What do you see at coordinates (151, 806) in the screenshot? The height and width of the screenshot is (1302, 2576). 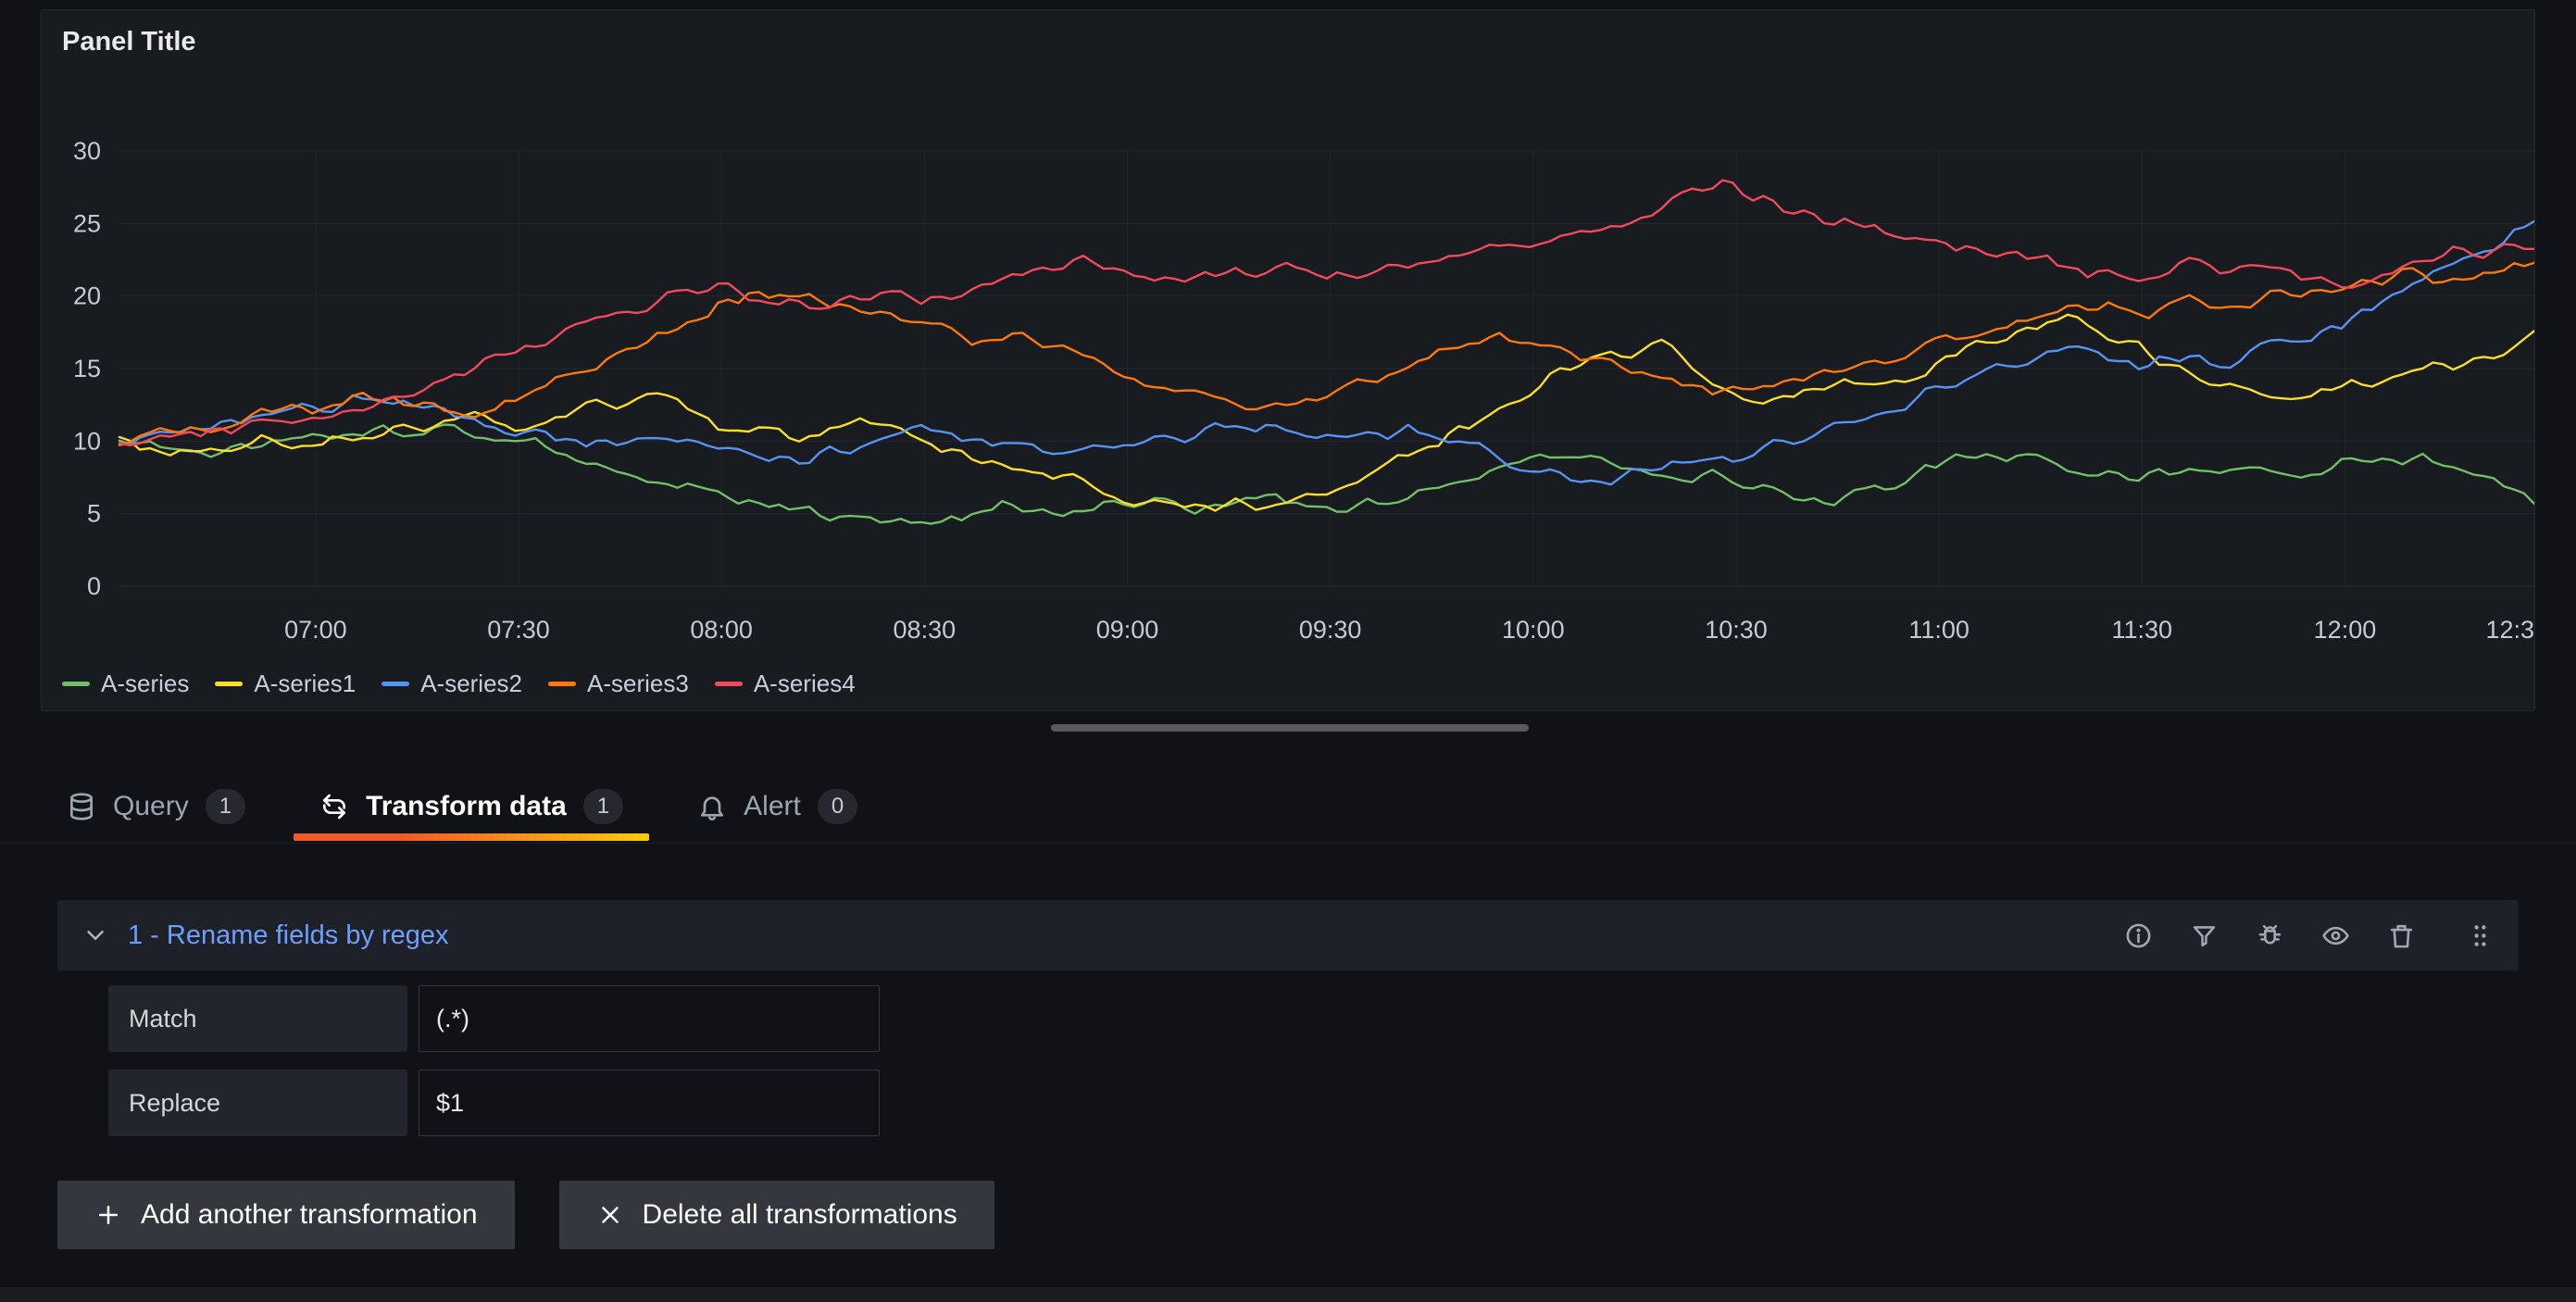 I see `tab-label: Query` at bounding box center [151, 806].